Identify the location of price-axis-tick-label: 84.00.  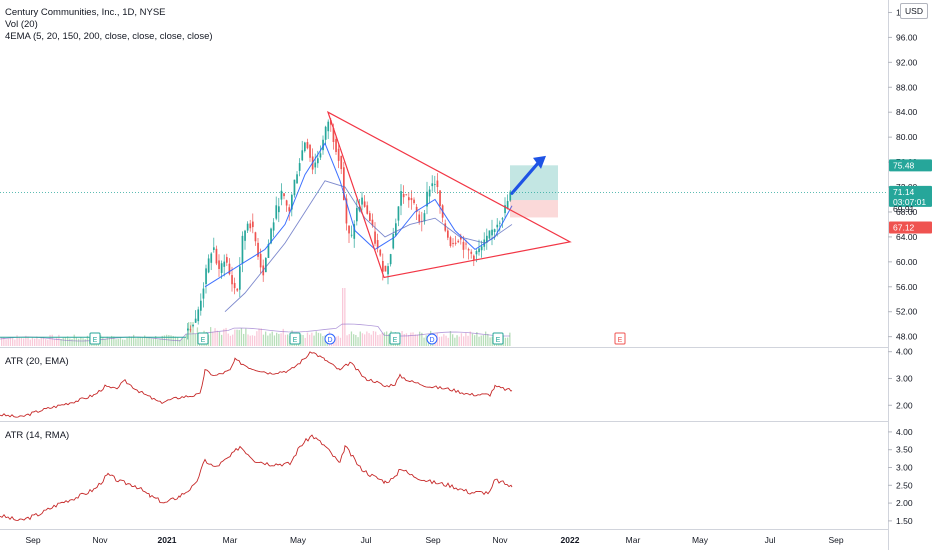
(907, 112).